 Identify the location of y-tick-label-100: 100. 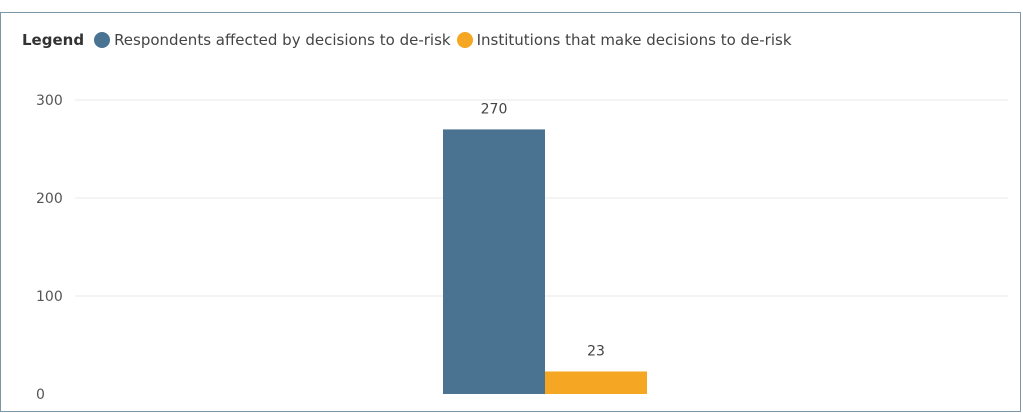
(49, 297).